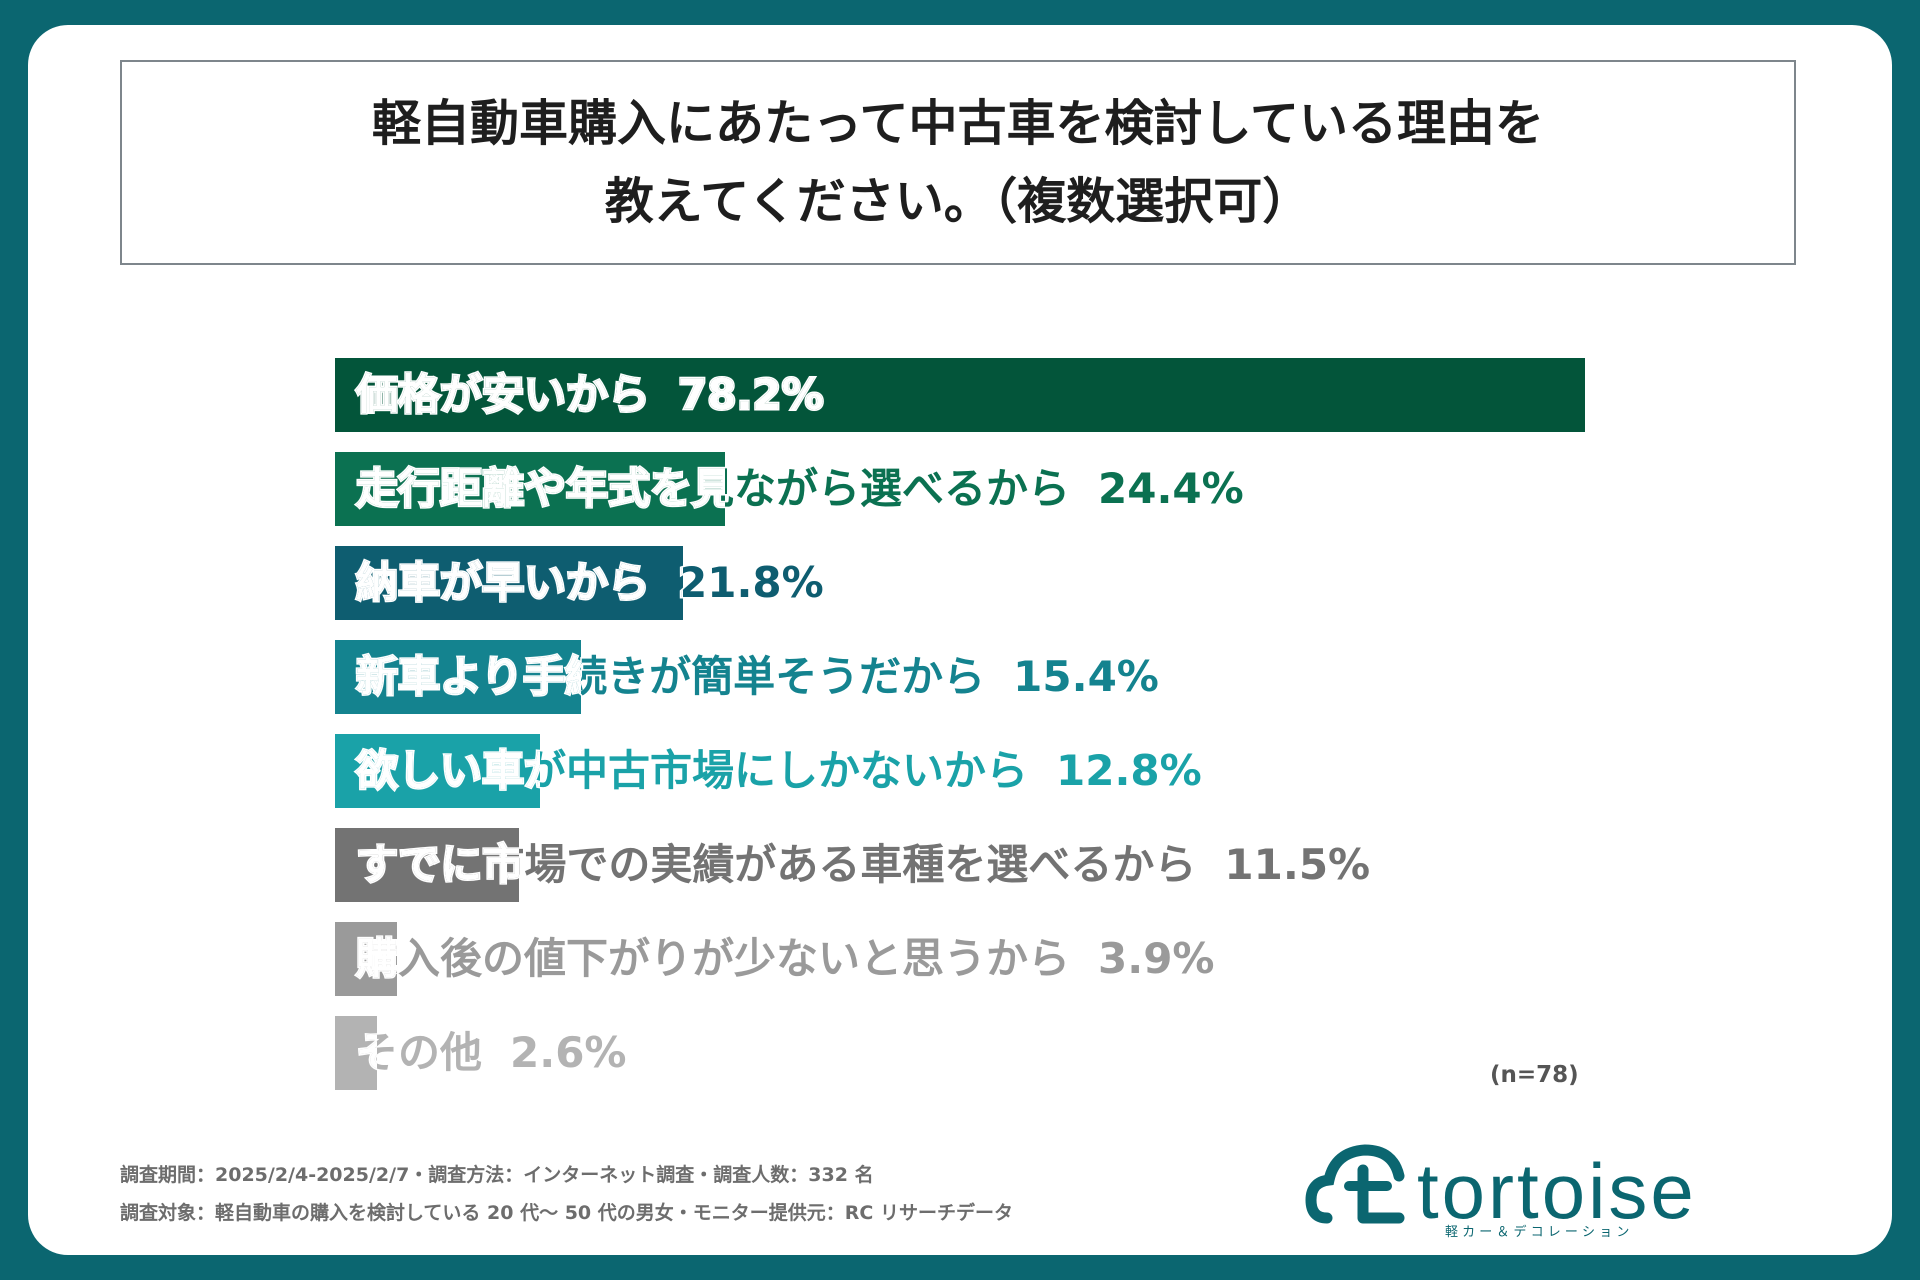 This screenshot has height=1280, width=1920. I want to click on bar-label-outside: 購入後の値下がりが少ないと思うから 3.9%, so click(785, 959).